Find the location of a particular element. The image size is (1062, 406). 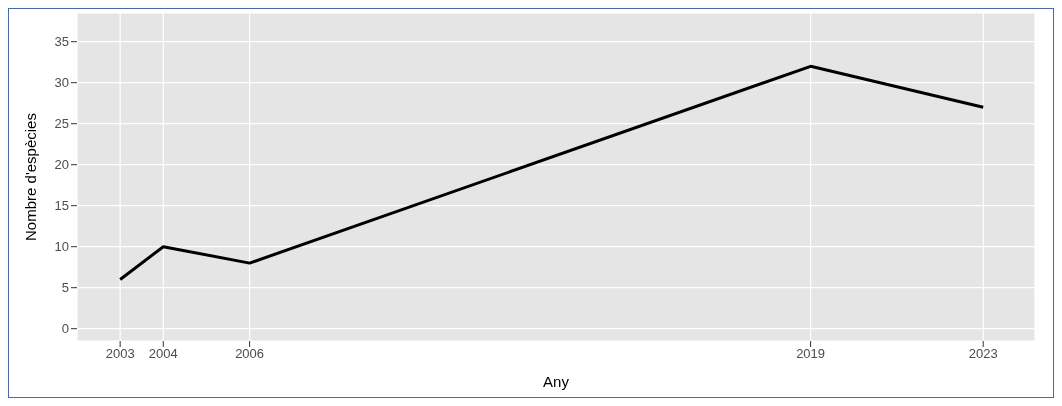

y-tick-label: 25 is located at coordinates (61, 124).